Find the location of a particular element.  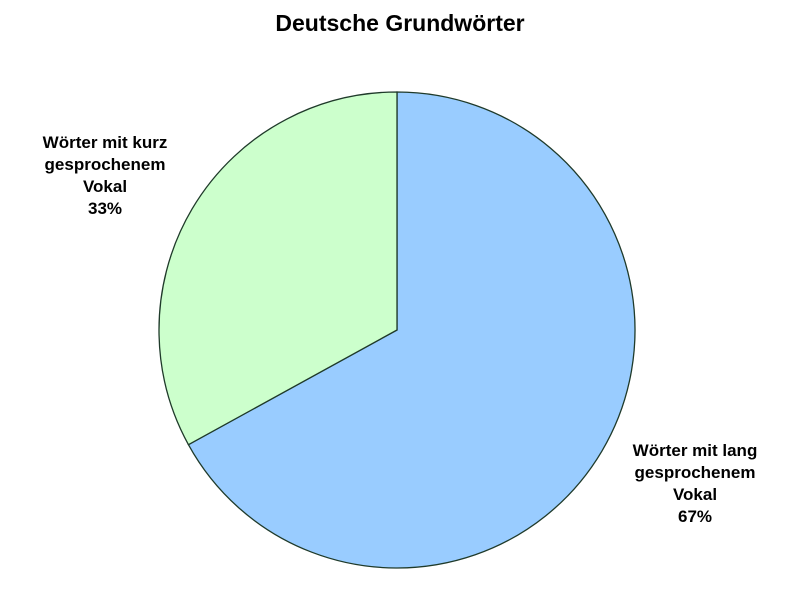

value-label: 67% is located at coordinates (695, 516).